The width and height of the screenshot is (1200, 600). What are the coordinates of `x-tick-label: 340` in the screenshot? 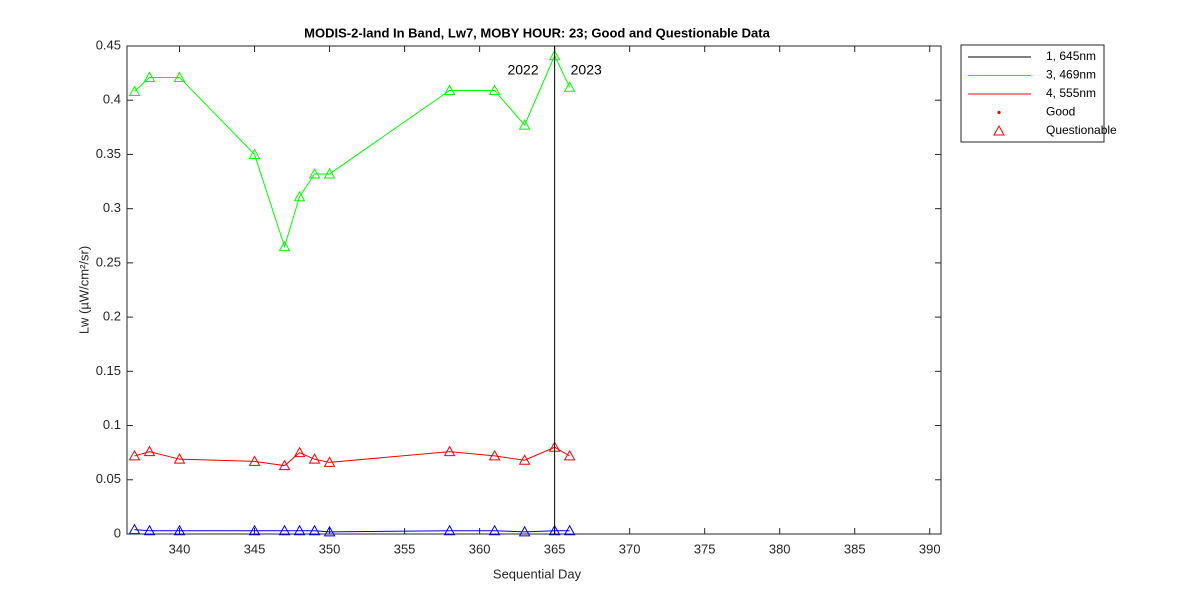 It's located at (180, 548).